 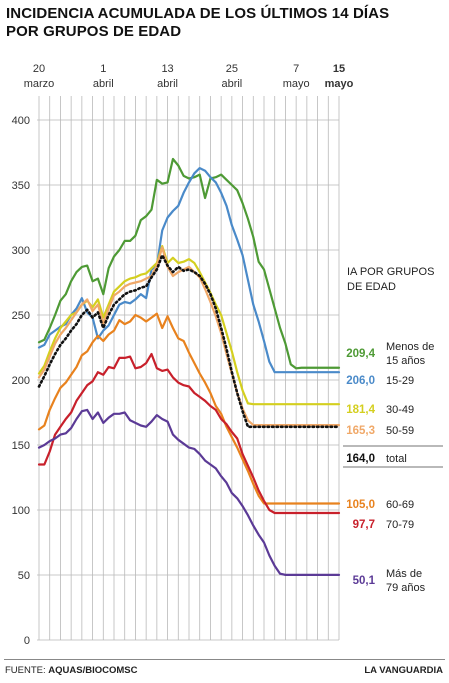 I want to click on series-end-value: 97,7, so click(x=364, y=525).